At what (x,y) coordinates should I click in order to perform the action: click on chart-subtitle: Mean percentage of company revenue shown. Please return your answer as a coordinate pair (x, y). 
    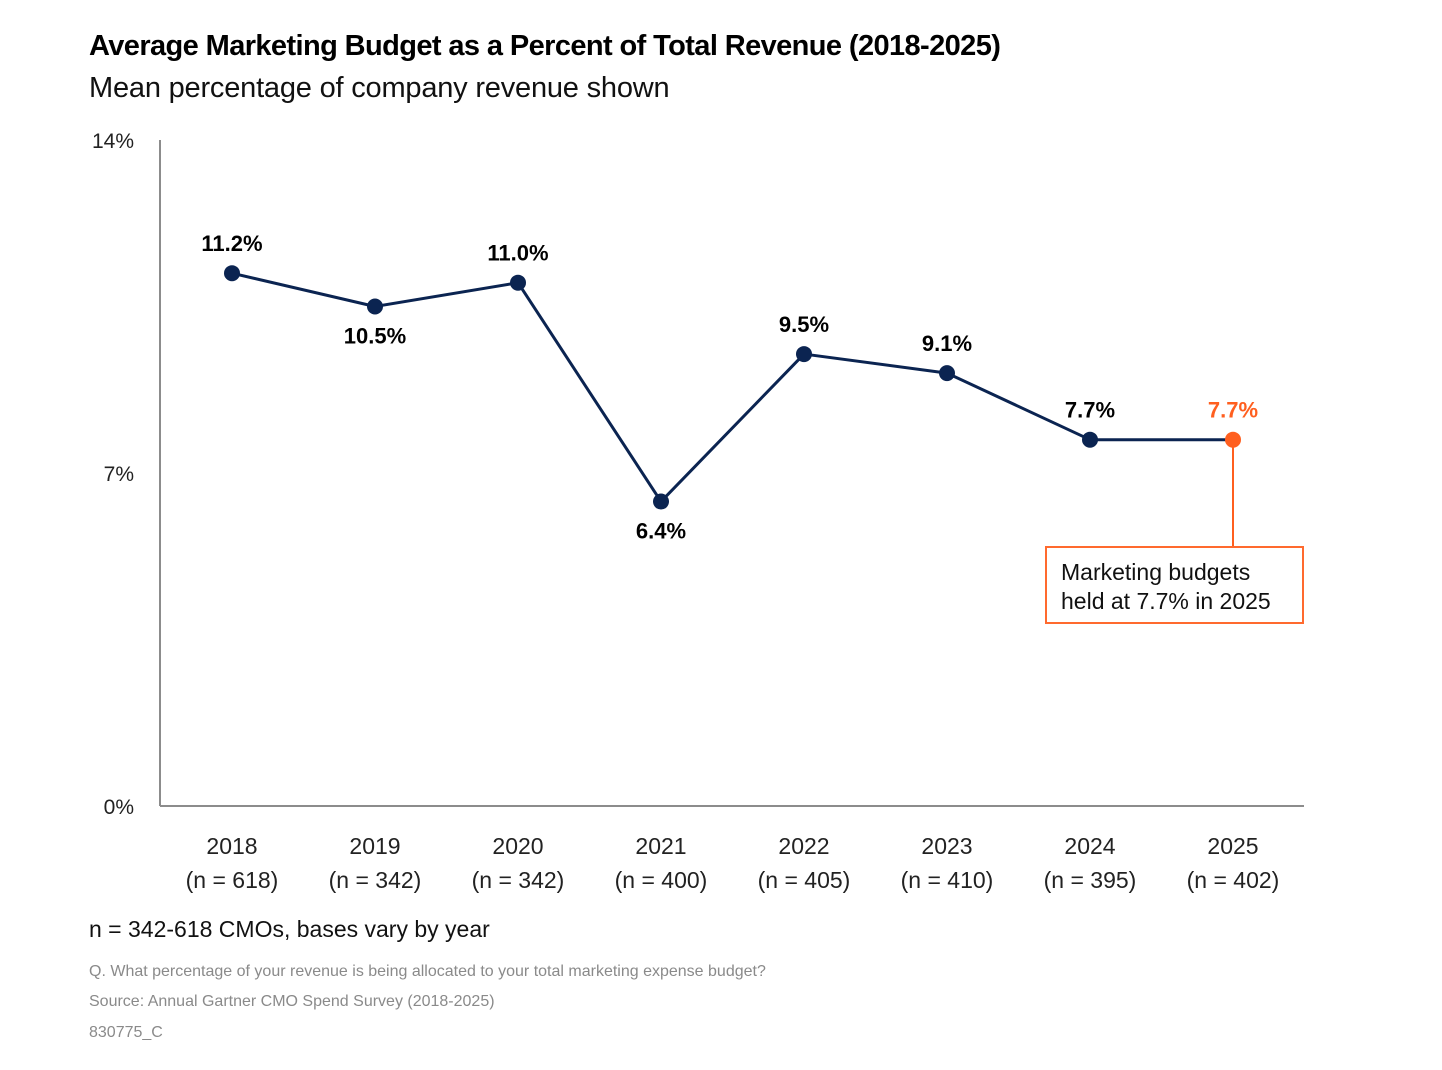
    Looking at the image, I should click on (379, 88).